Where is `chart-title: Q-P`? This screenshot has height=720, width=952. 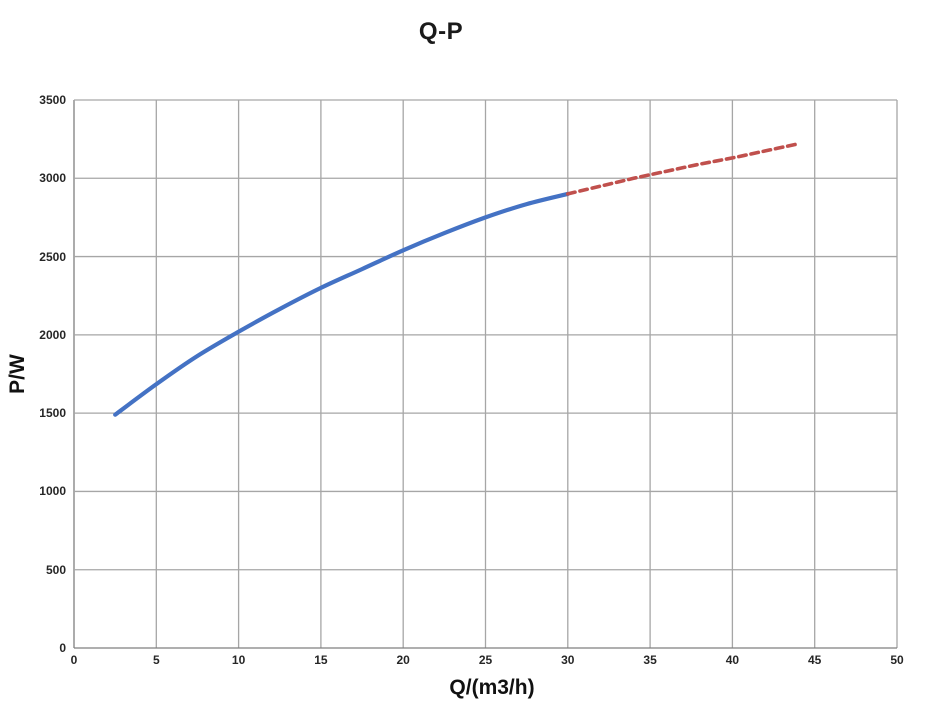 chart-title: Q-P is located at coordinates (441, 31).